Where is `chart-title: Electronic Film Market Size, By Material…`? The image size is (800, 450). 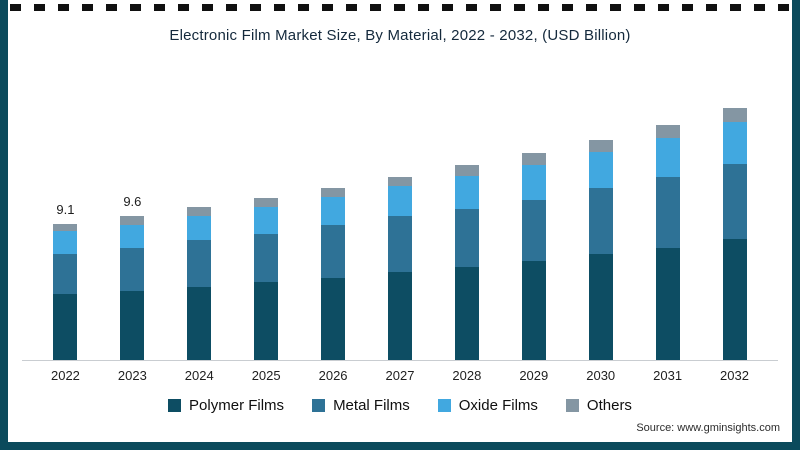
chart-title: Electronic Film Market Size, By Material… is located at coordinates (400, 35).